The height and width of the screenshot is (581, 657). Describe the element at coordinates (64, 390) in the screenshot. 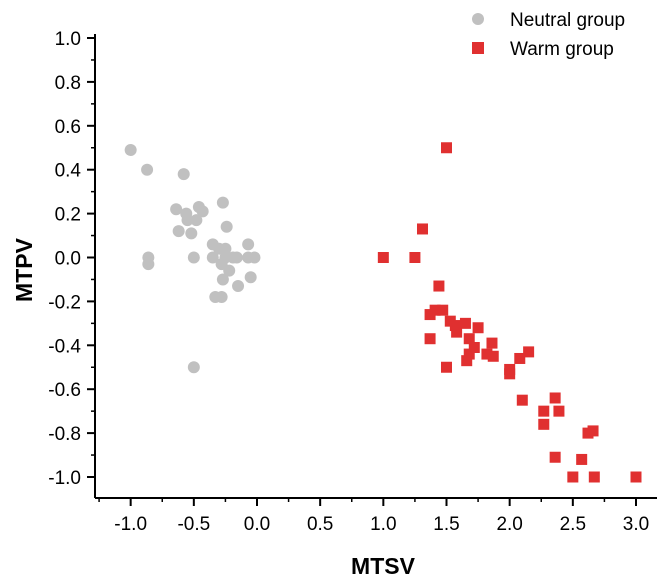

I see `y-tick-label: -0.6` at that location.